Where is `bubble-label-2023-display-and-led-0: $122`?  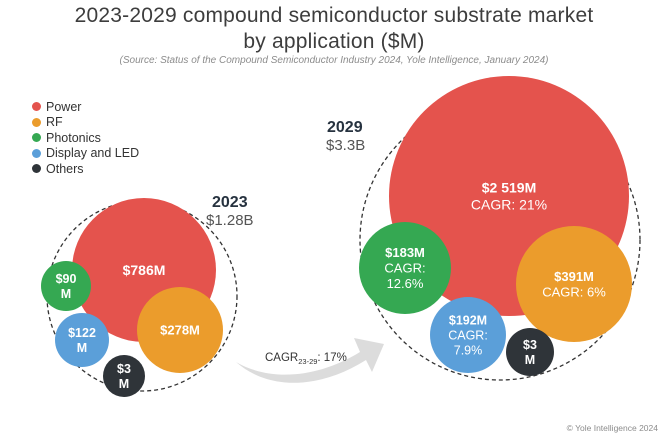 bubble-label-2023-display-and-led-0: $122 is located at coordinates (82, 333).